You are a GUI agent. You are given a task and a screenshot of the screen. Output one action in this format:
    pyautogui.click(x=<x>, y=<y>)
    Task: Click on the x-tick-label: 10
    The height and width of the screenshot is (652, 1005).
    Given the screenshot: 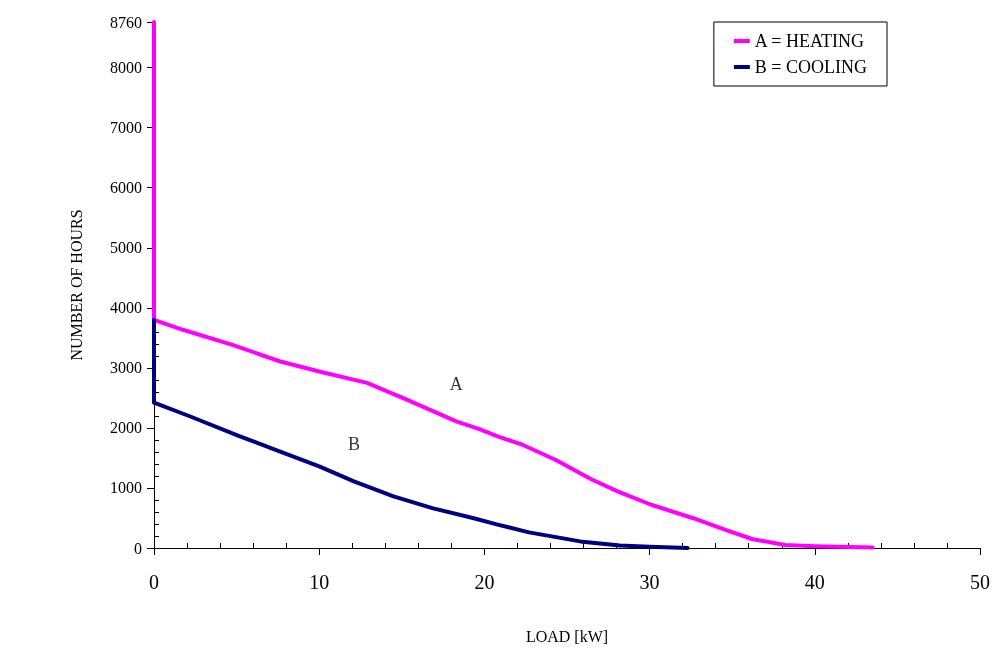 What is the action you would take?
    pyautogui.click(x=319, y=582)
    